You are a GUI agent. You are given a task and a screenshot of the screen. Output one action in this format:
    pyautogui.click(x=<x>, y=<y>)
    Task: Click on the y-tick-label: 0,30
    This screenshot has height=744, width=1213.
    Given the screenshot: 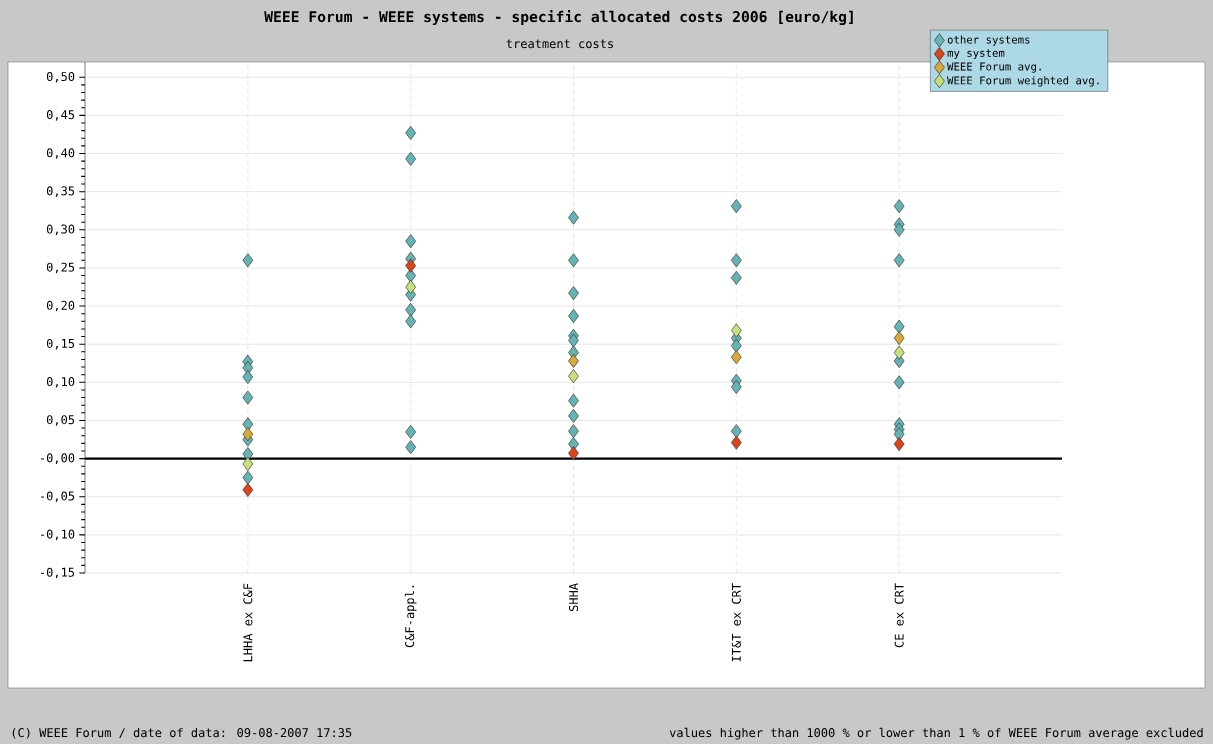 What is the action you would take?
    pyautogui.click(x=60, y=230)
    